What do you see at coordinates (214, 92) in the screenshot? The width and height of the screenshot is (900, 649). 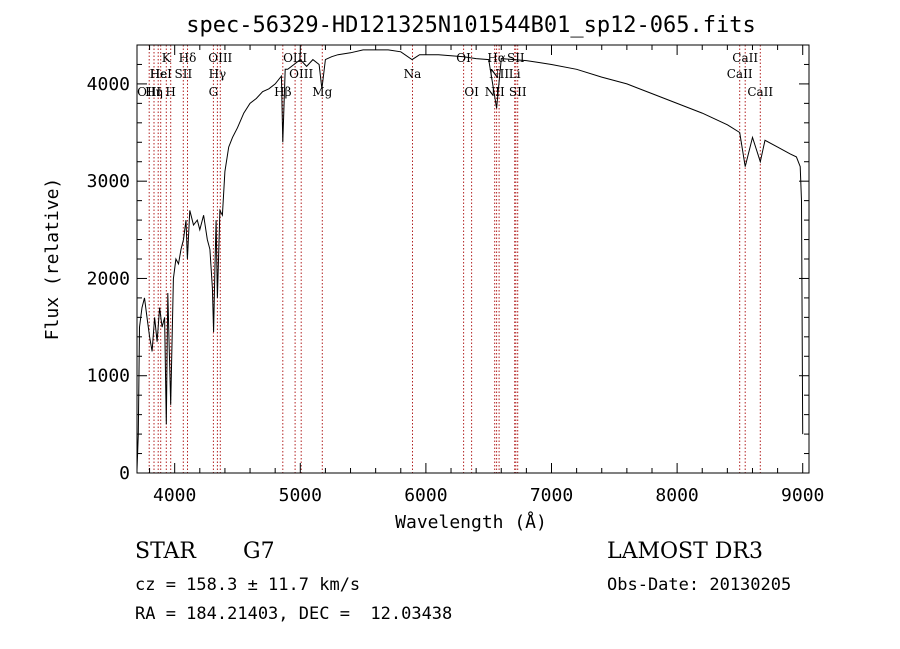 I see `line-label-g: G` at bounding box center [214, 92].